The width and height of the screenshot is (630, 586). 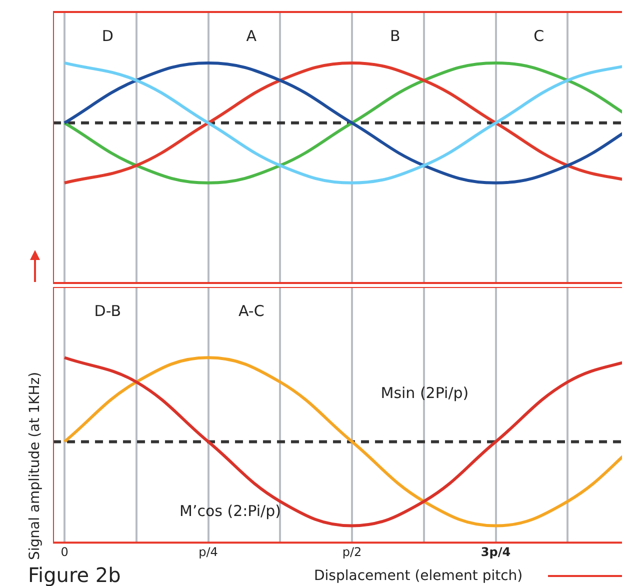 I want to click on text: D-B, so click(x=107, y=311).